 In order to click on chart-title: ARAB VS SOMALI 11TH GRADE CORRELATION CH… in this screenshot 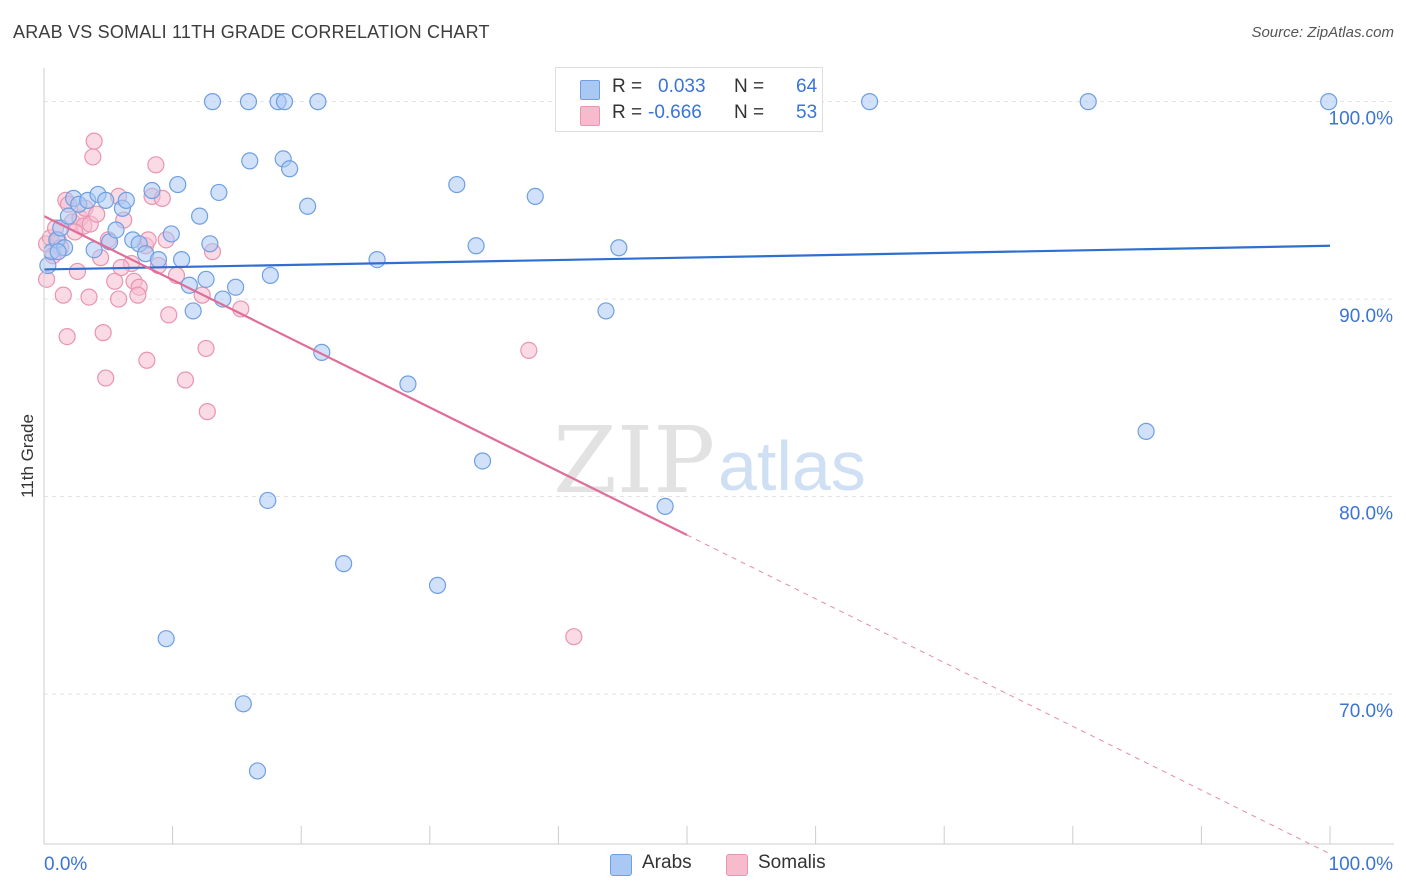, I will do `click(251, 32)`.